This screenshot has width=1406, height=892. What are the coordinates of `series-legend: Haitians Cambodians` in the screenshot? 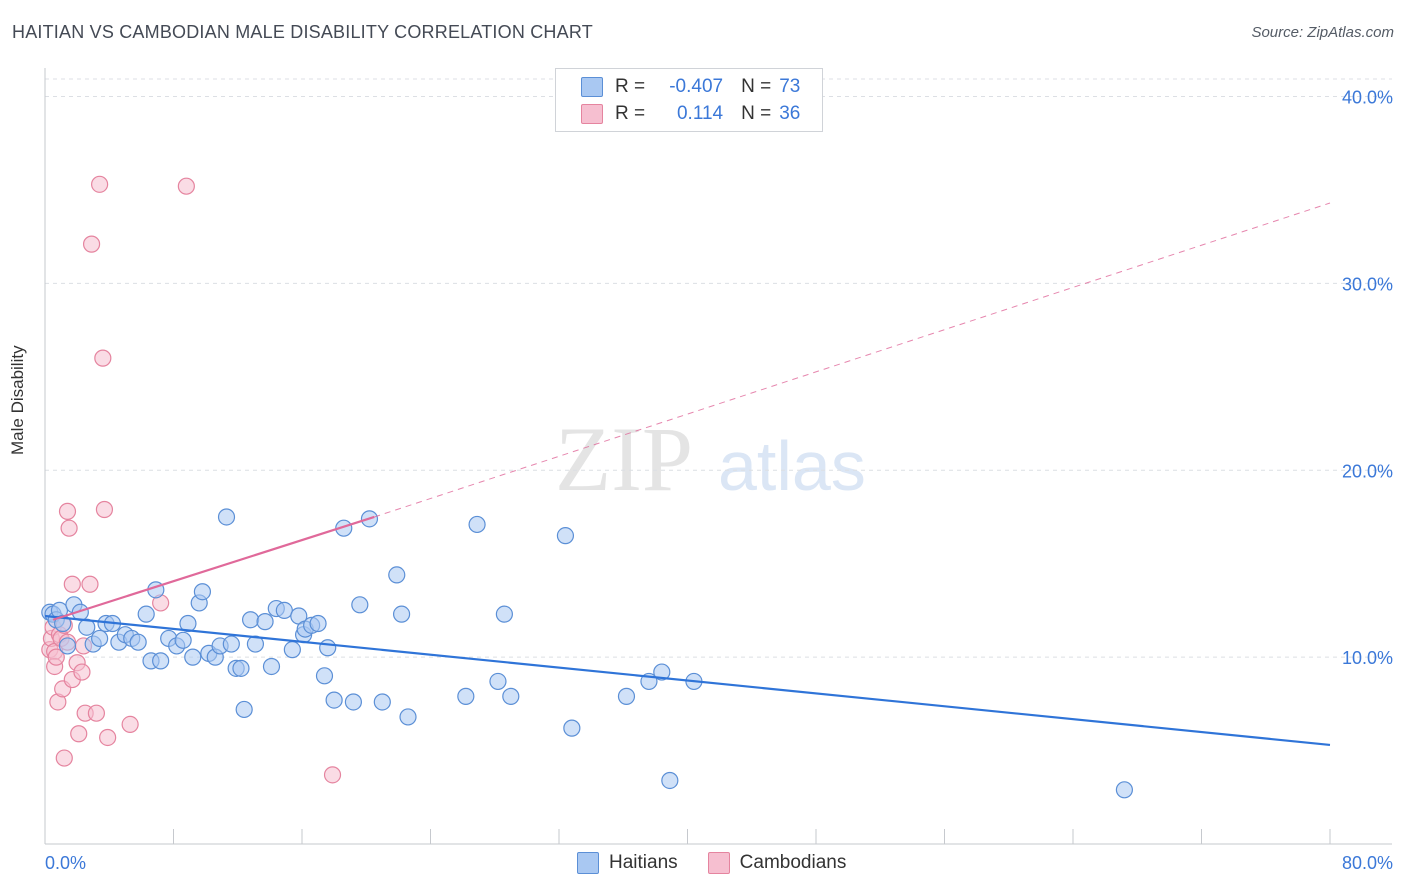 It's located at (726, 863).